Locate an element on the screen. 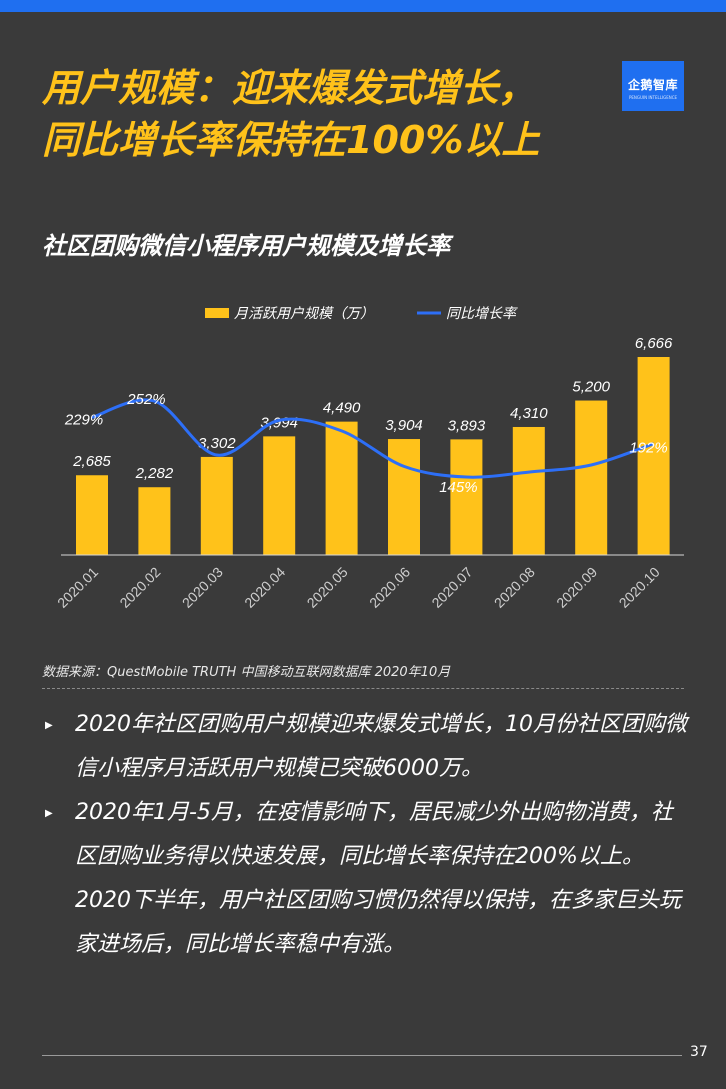  x-tick-label: 2020.10 is located at coordinates (639, 587).